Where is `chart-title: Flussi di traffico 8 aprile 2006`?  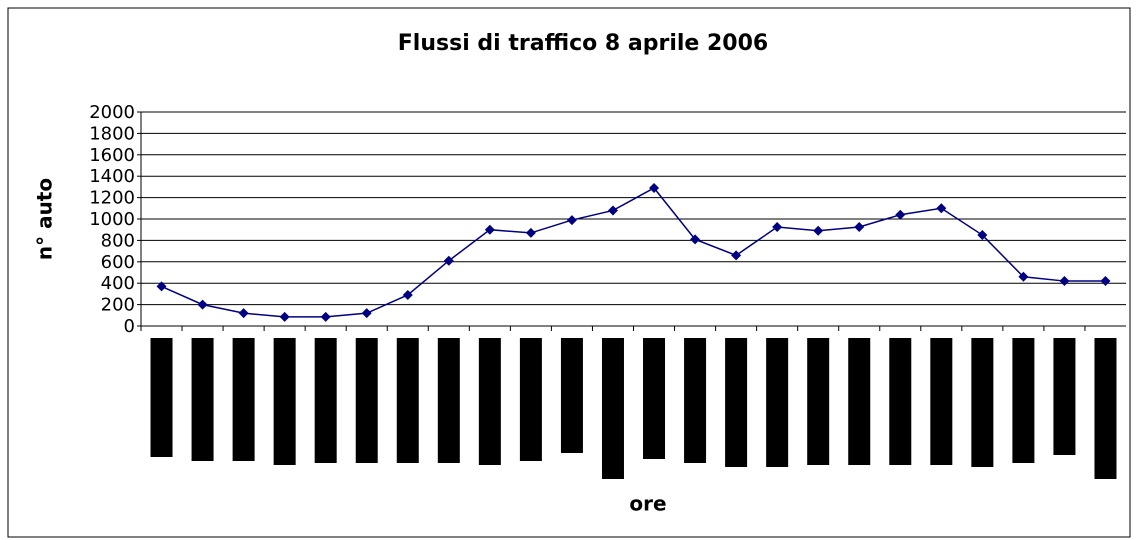
chart-title: Flussi di traffico 8 aprile 2006 is located at coordinates (583, 43).